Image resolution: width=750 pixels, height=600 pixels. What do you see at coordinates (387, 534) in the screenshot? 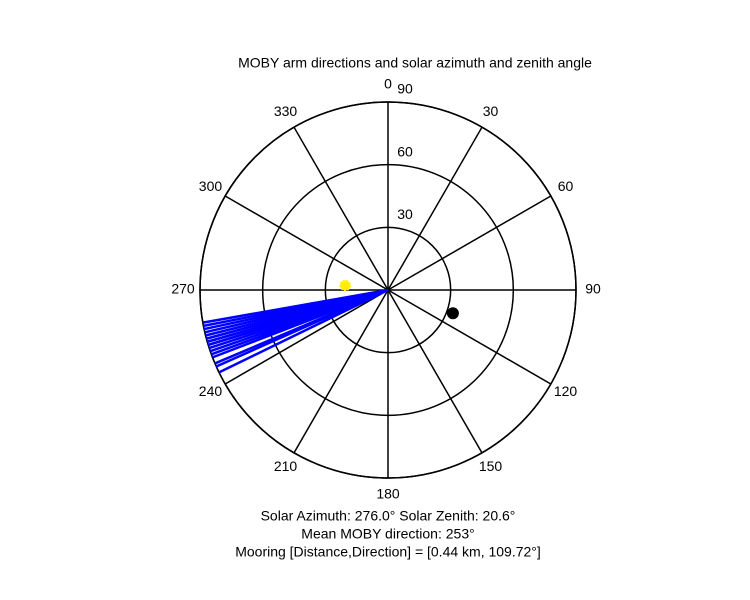
I see `annotation: Mean MOBY direction: 253°` at bounding box center [387, 534].